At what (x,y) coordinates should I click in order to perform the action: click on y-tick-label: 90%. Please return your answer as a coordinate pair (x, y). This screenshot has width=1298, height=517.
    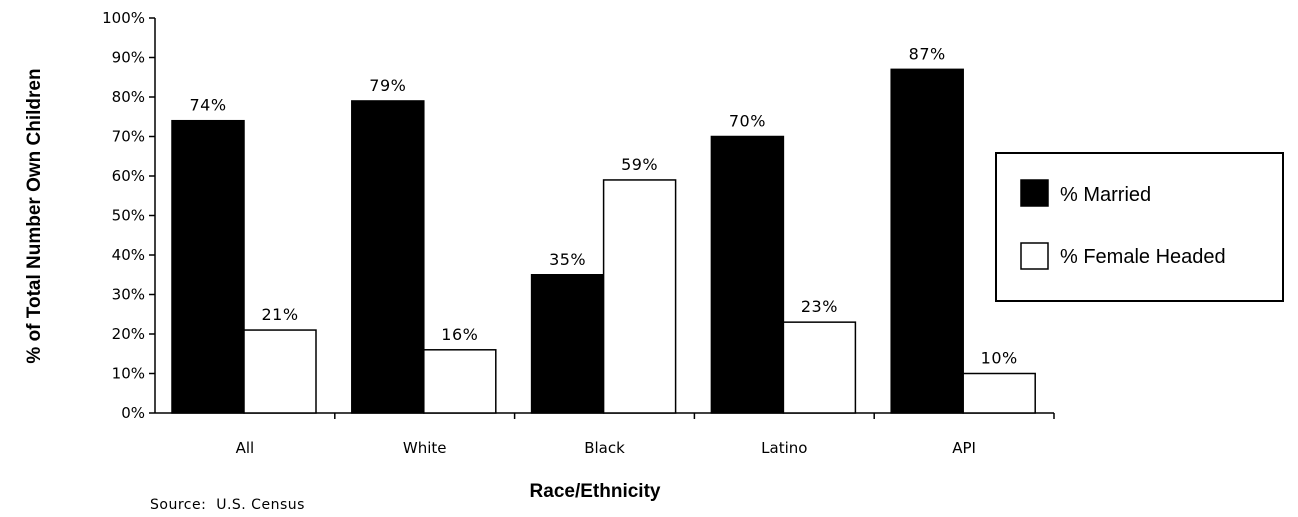
    Looking at the image, I should click on (128, 58).